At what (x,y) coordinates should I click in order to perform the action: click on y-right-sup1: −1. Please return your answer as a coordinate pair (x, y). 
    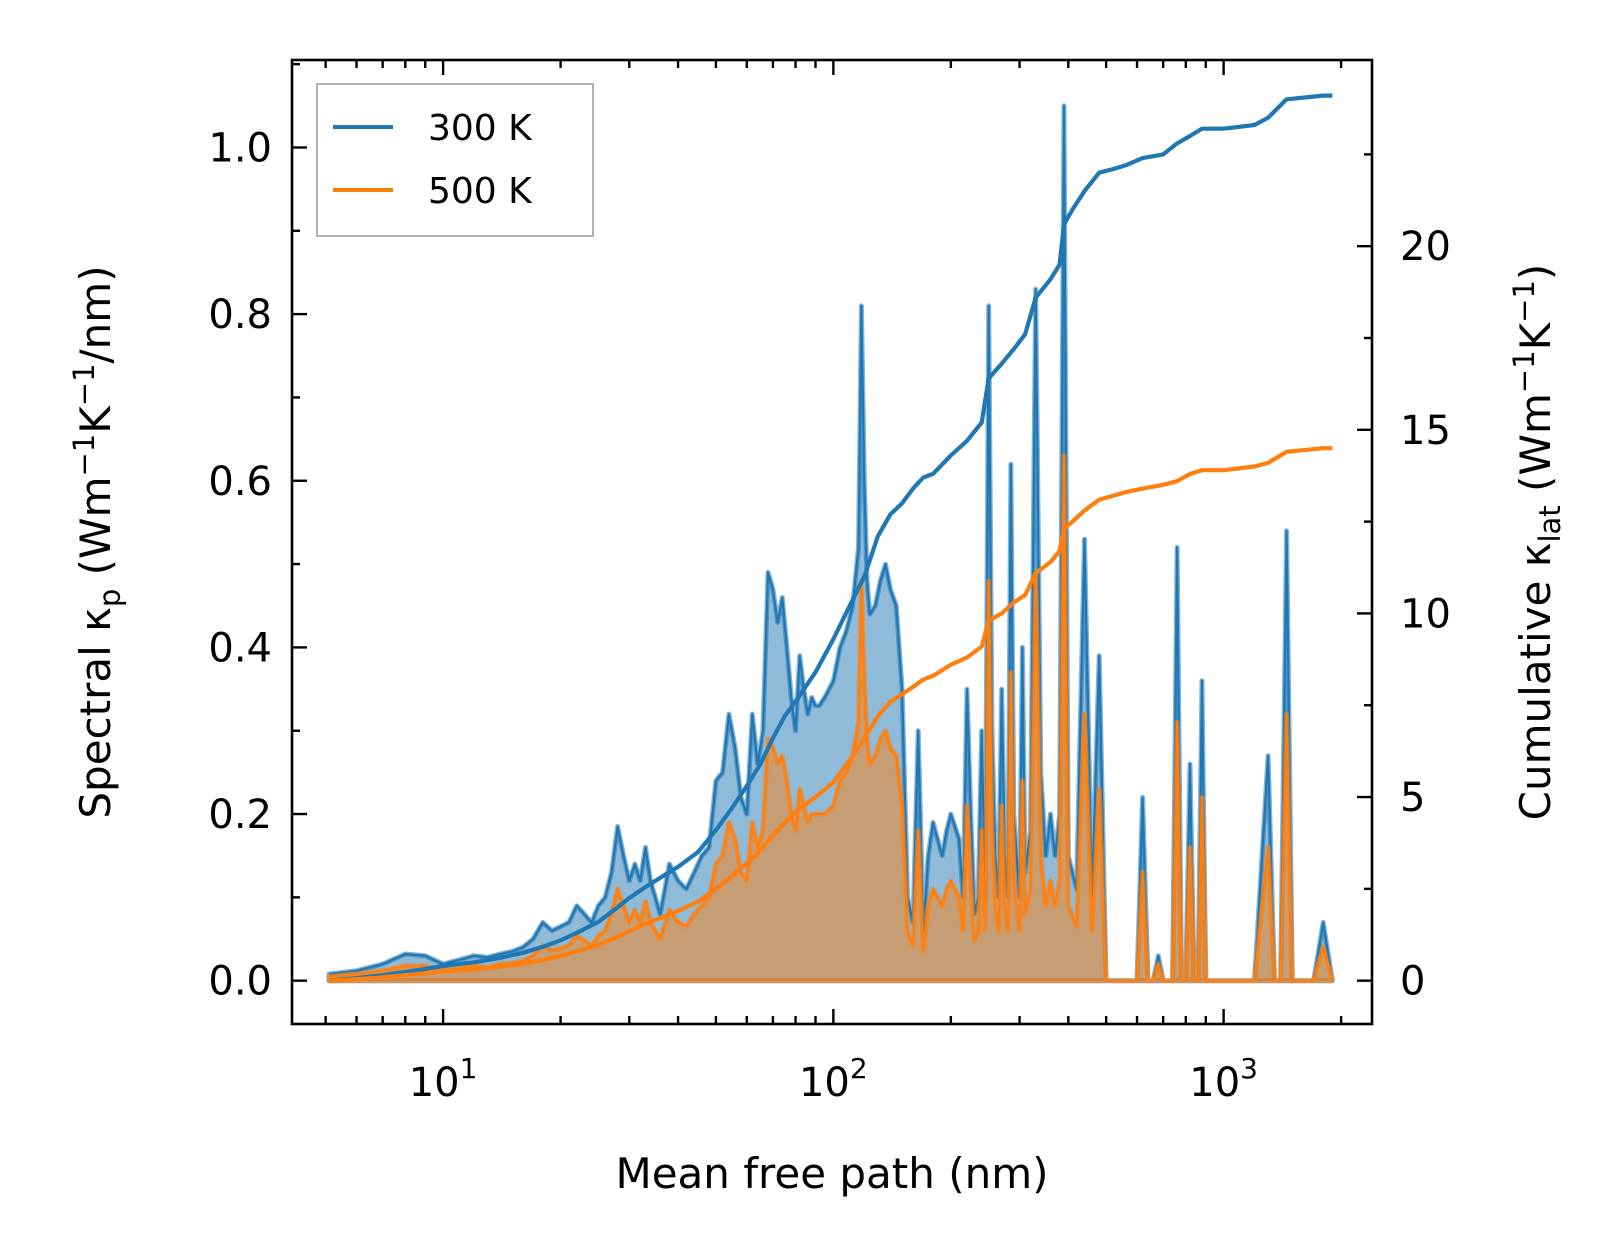
    Looking at the image, I should click on (1524, 371).